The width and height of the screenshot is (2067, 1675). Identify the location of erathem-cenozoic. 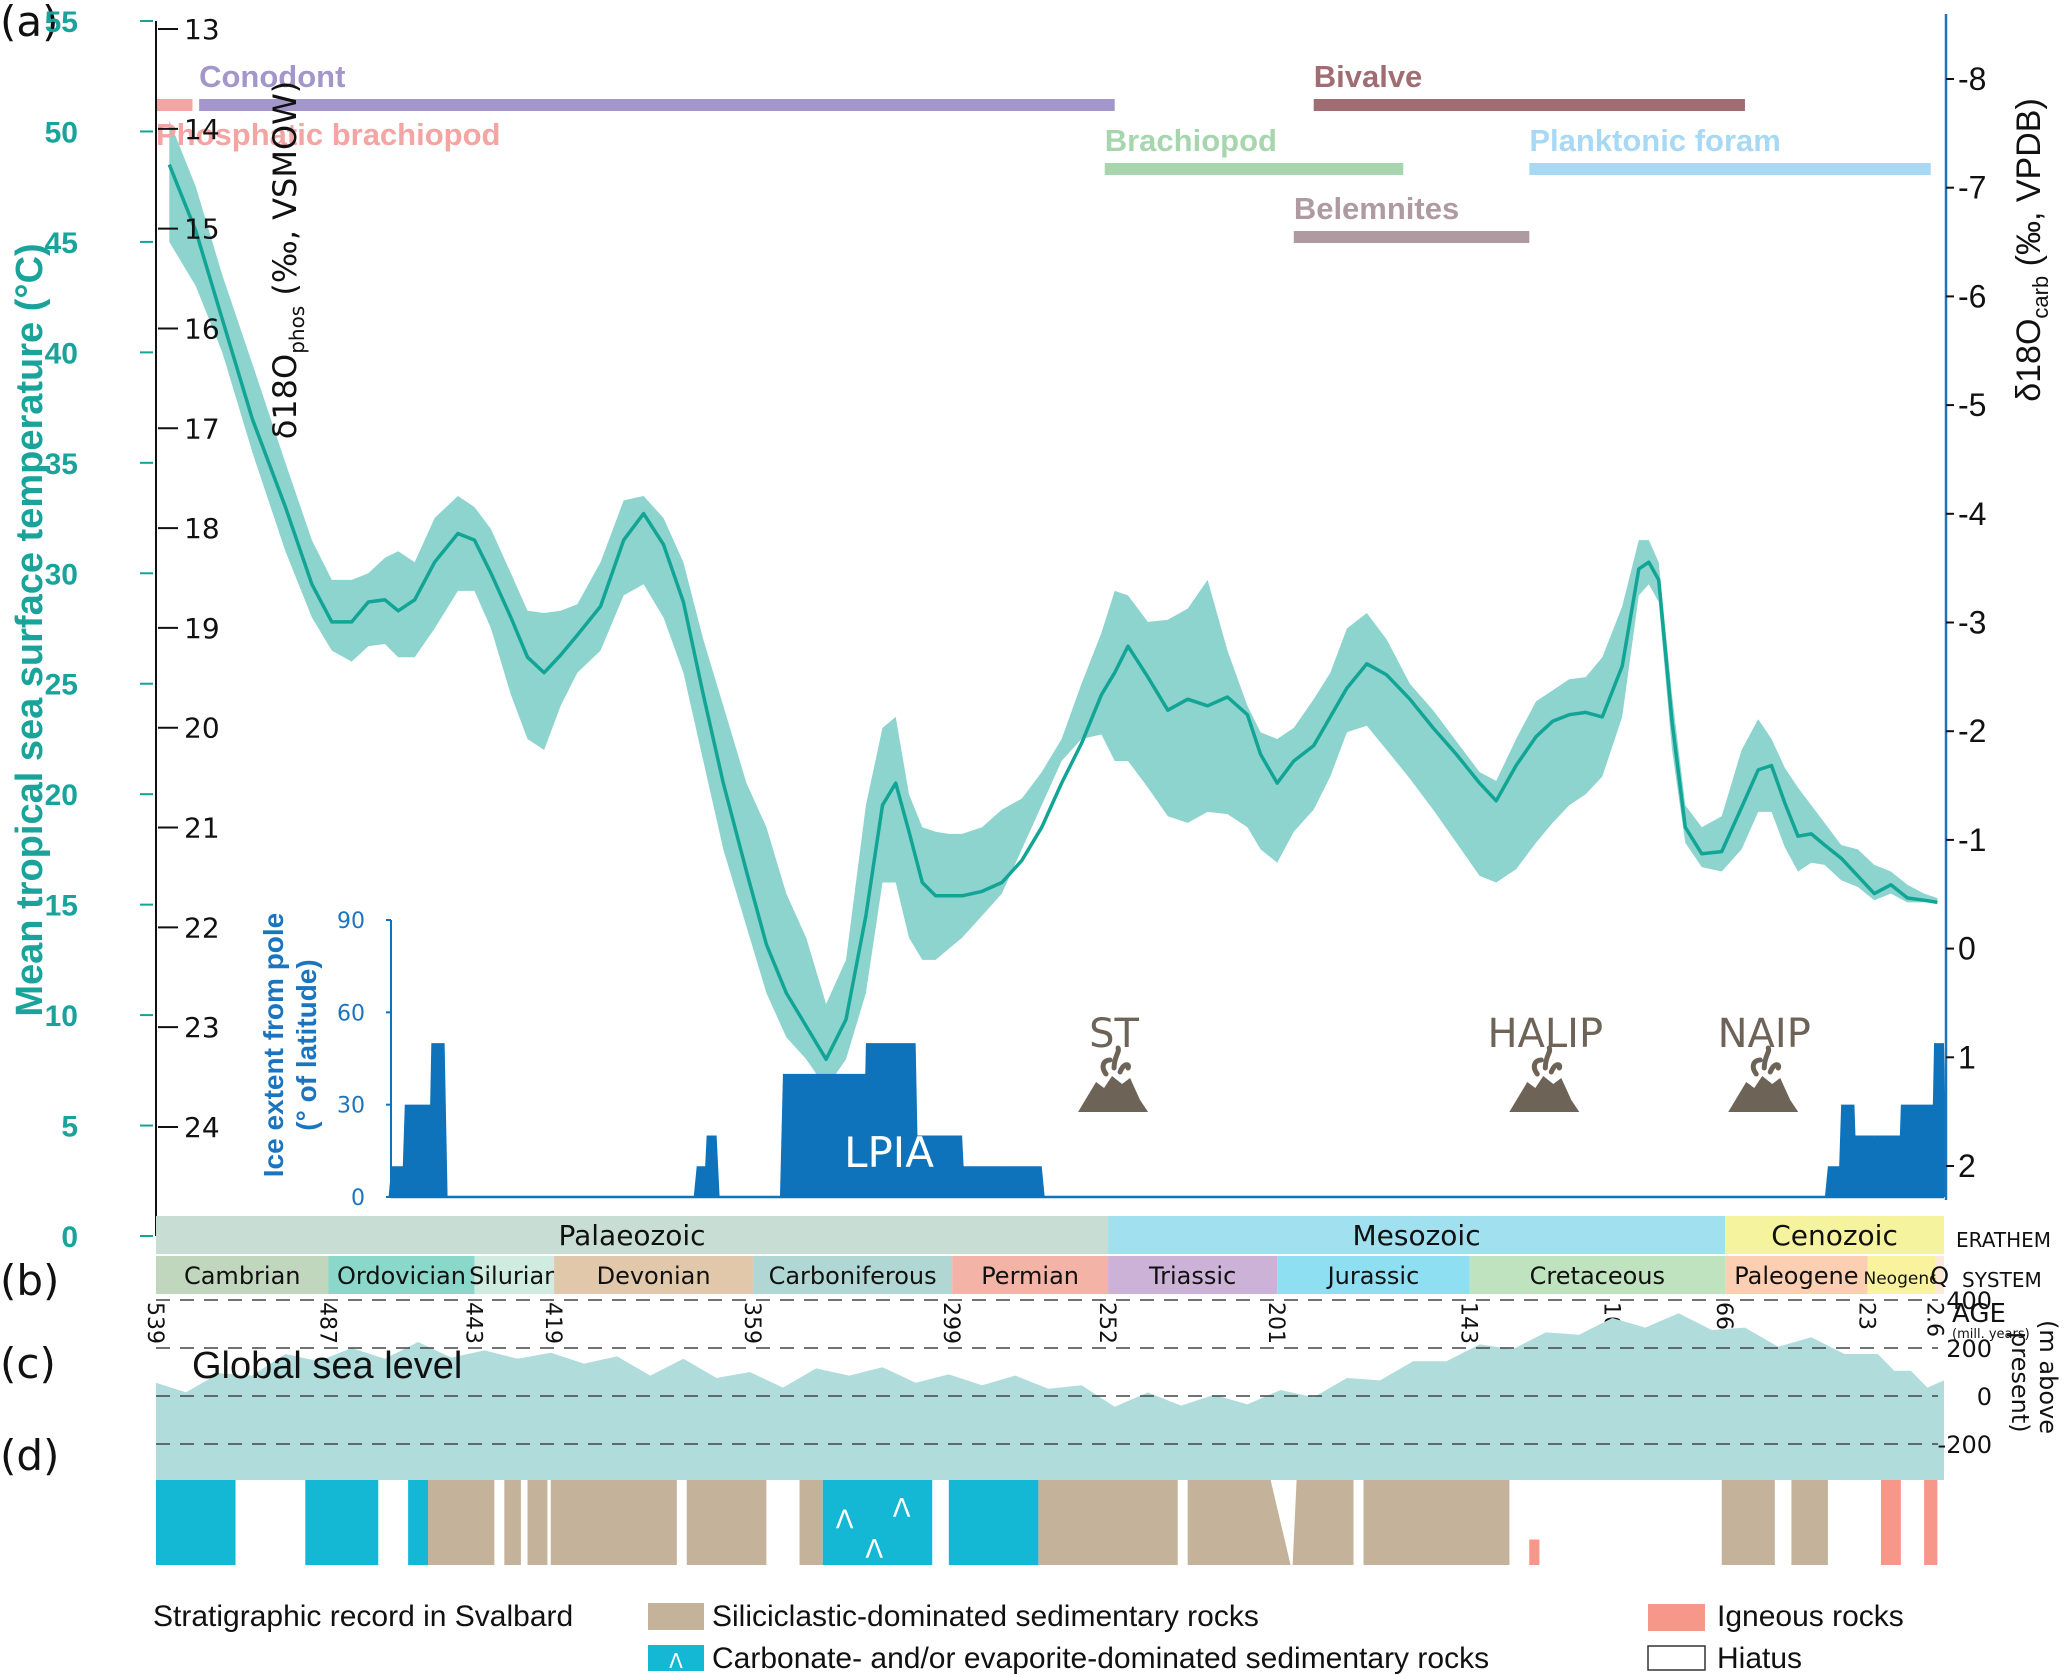
(1834, 1235).